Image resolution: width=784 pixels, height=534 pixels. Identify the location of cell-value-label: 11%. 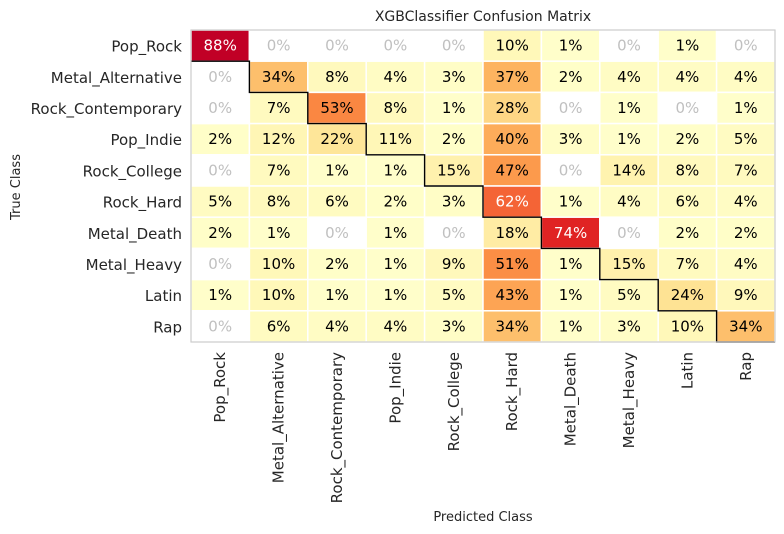
(395, 139).